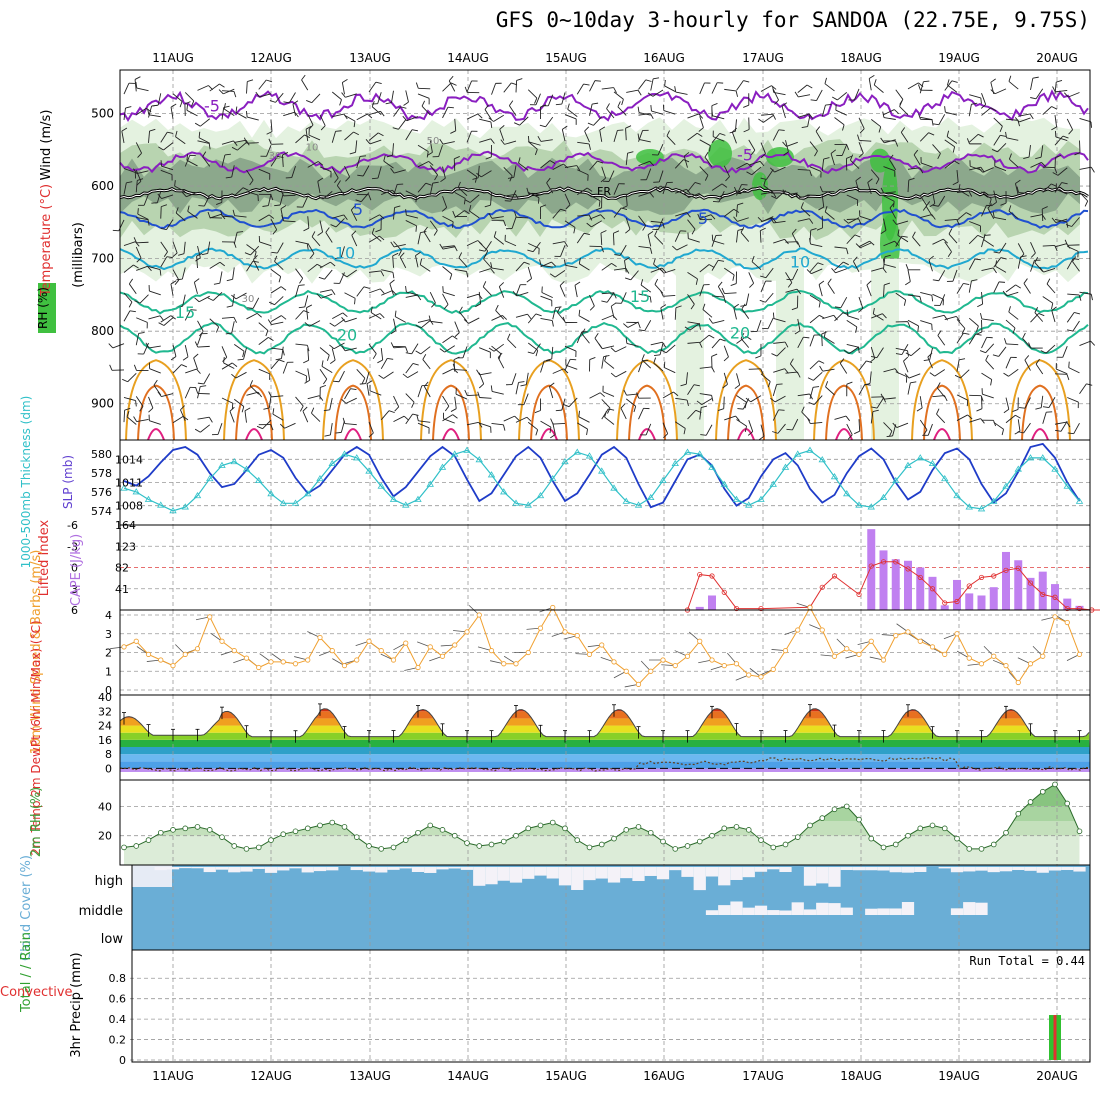 The width and height of the screenshot is (1100, 1100). I want to click on date-label-top: 15AUG, so click(566, 58).